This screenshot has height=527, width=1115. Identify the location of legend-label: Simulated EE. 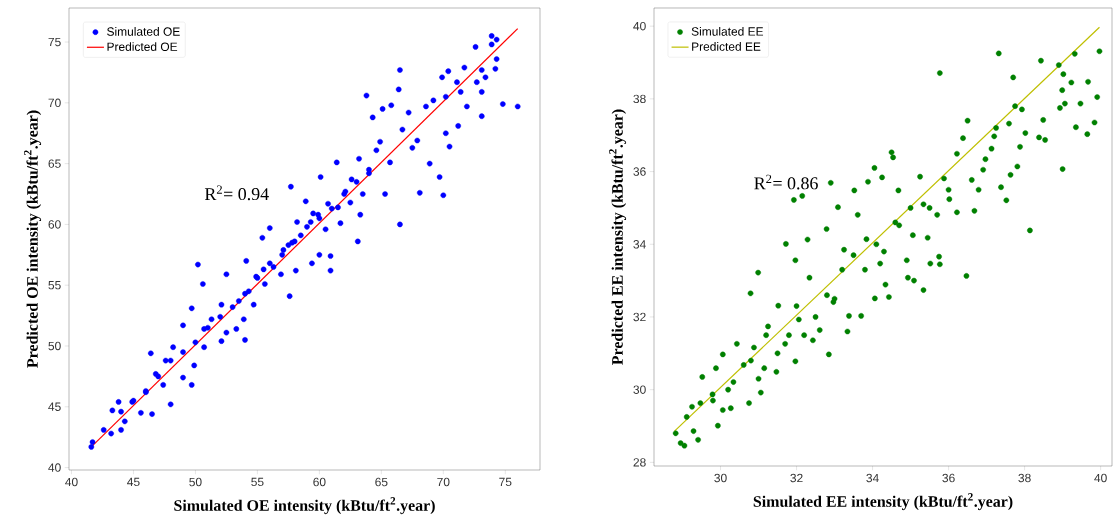
(727, 31).